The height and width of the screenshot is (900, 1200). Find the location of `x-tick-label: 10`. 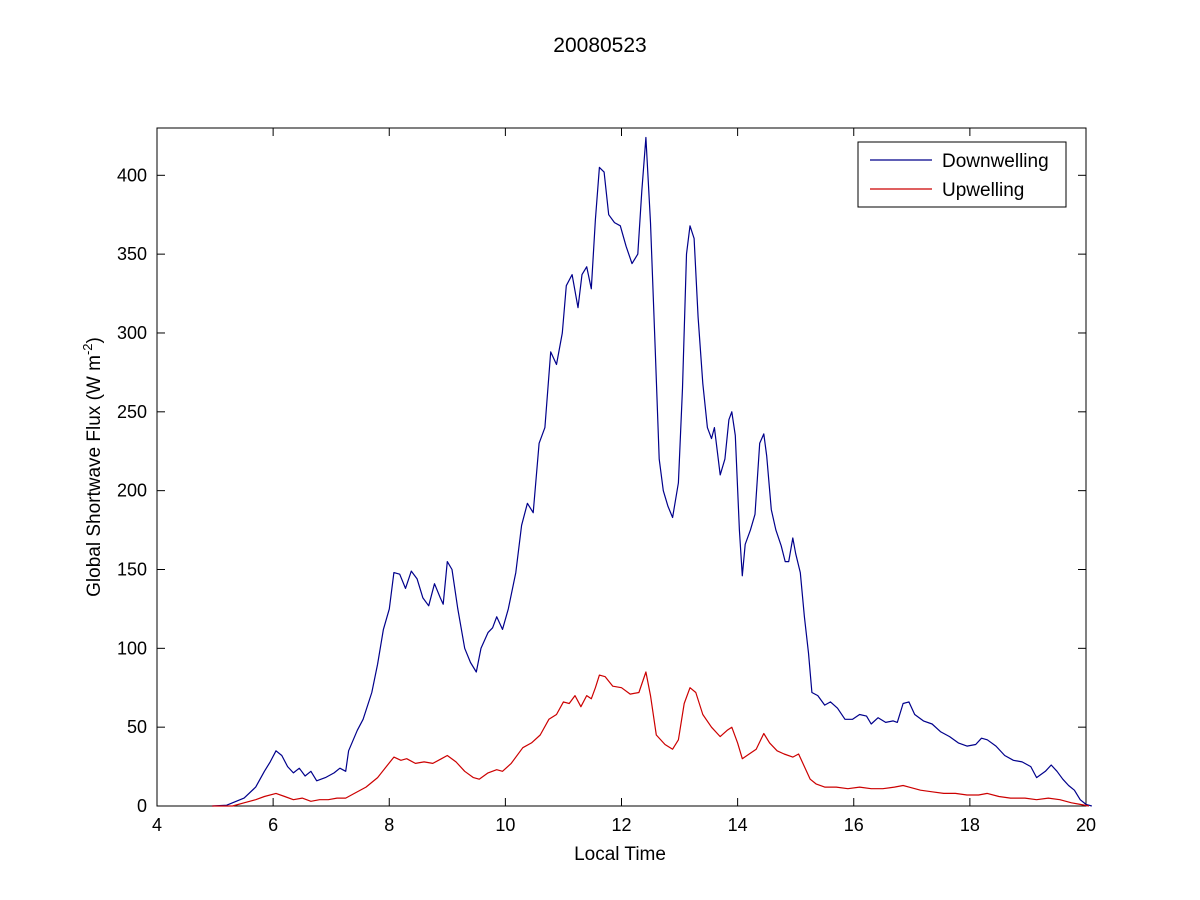

x-tick-label: 10 is located at coordinates (505, 825).